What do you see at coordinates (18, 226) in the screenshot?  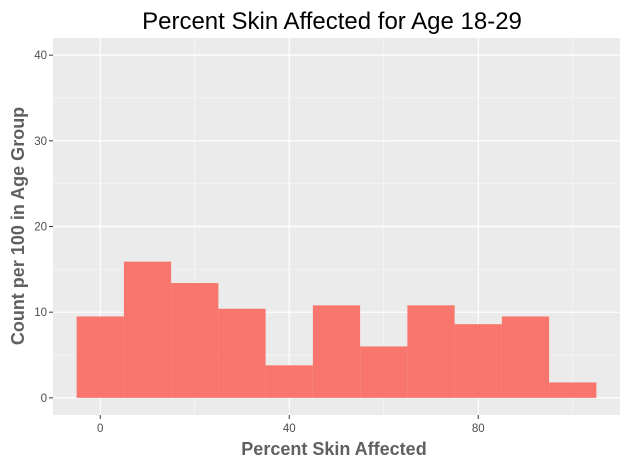 I see `y-axis-label: Count per 100 in Age Group` at bounding box center [18, 226].